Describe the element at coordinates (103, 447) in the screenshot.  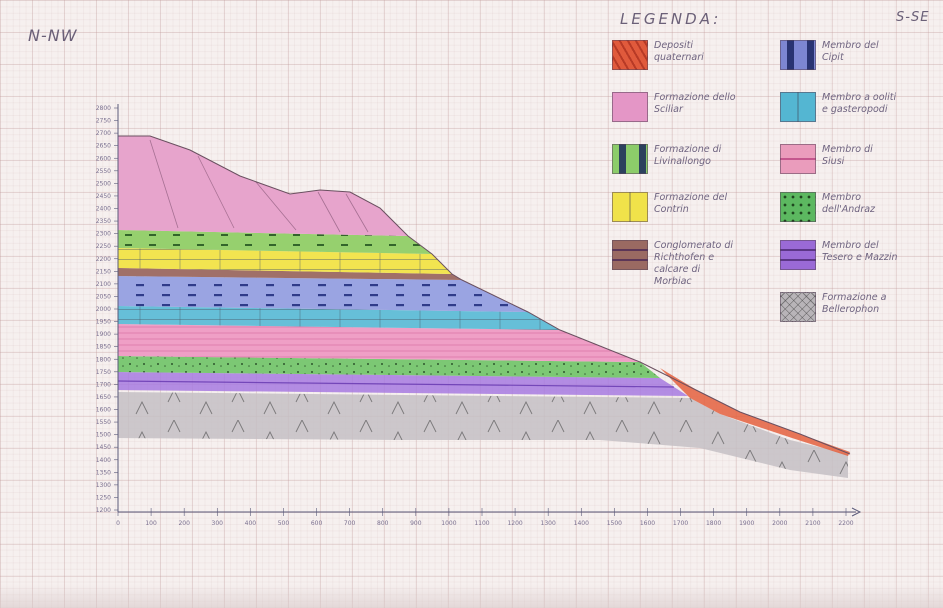
I see `y-tick-label: 1450` at that location.